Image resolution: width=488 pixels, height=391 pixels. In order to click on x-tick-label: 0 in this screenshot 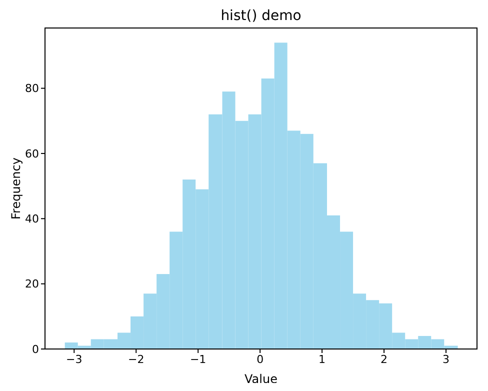, I will do `click(260, 359)`.